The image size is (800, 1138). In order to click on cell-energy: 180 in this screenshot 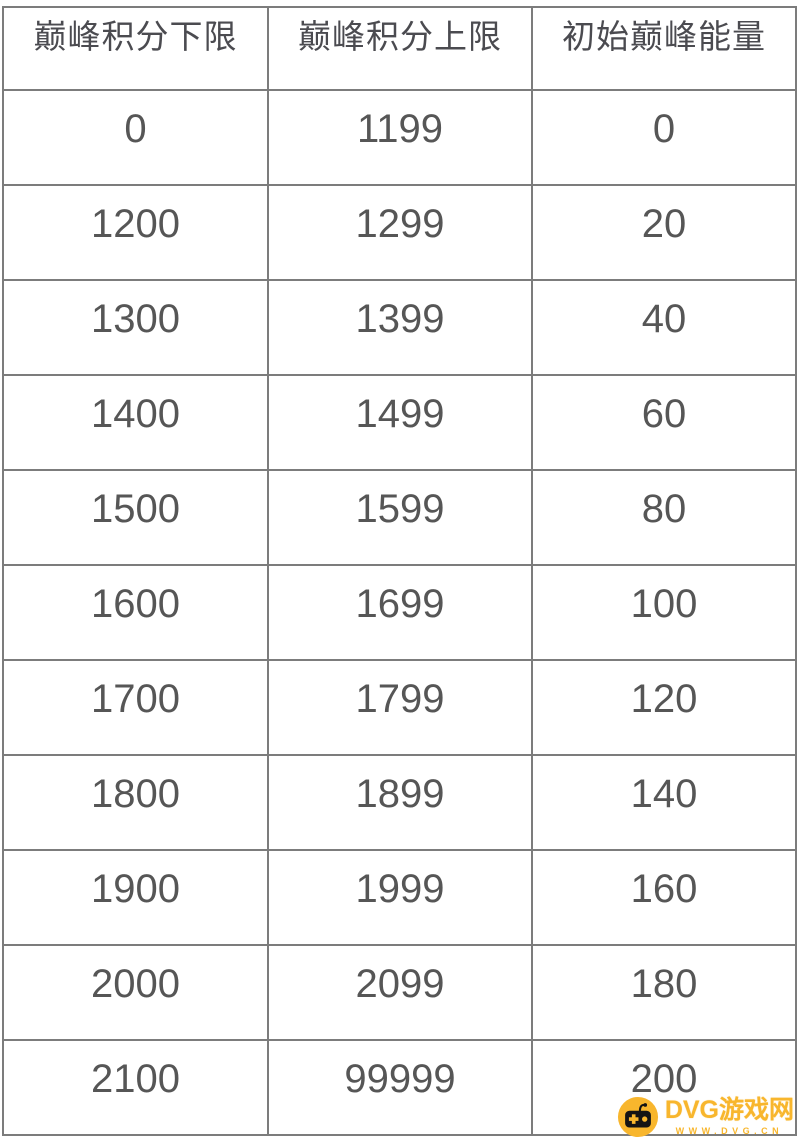, I will do `click(664, 992)`.